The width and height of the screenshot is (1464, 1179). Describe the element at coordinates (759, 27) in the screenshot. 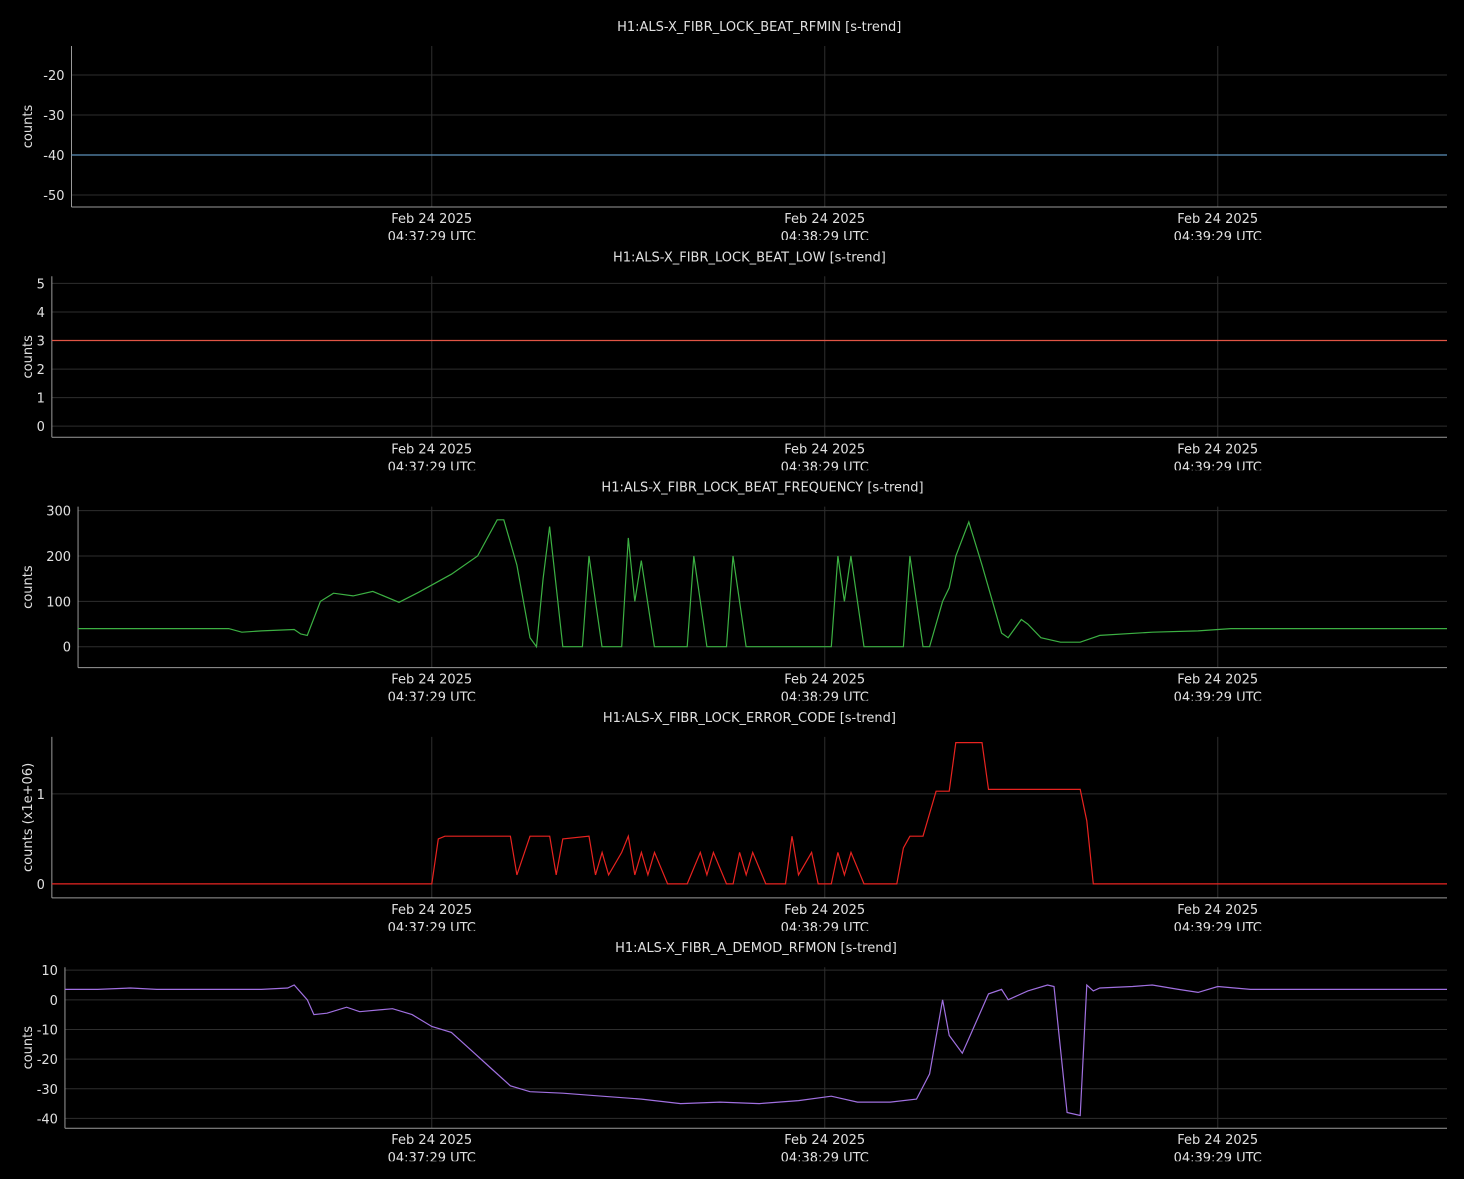

I see `chart-title: H1:ALS-X_FIBR_LOCK_BEAT_RFMIN [s-trend]` at that location.